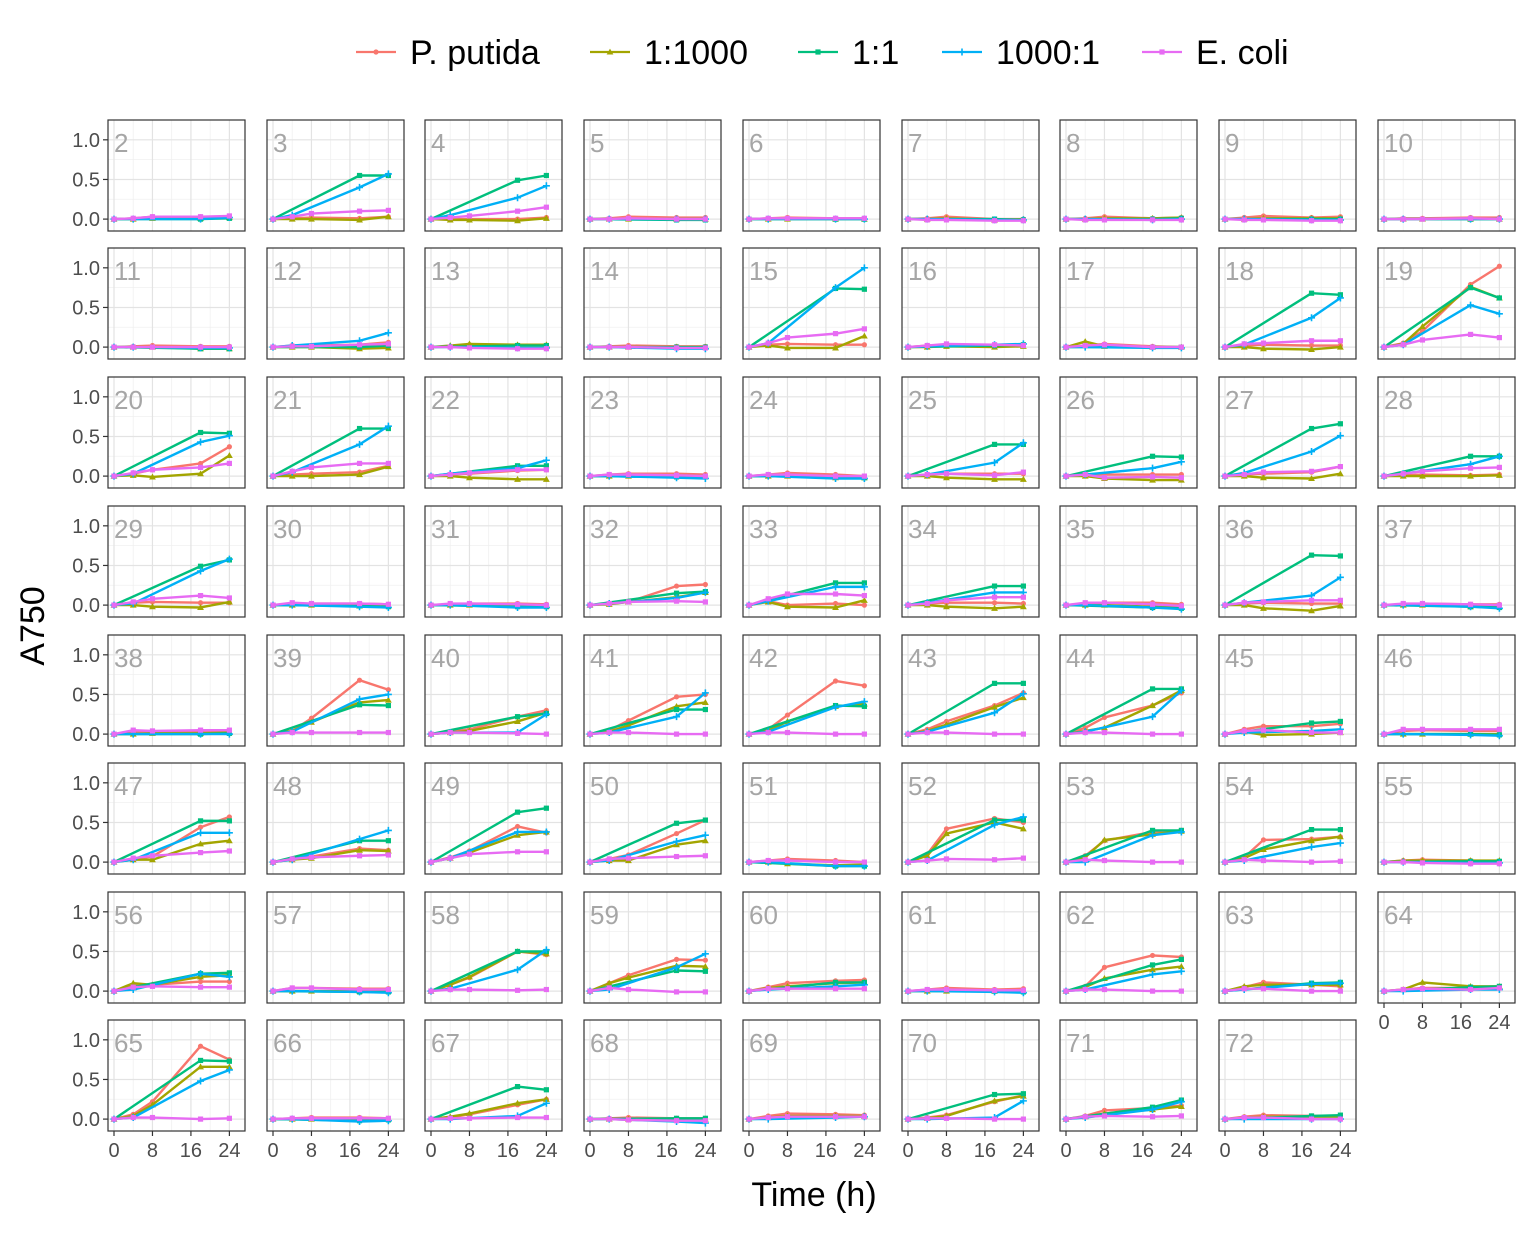 The width and height of the screenshot is (1536, 1233). I want to click on facet-panel: 61, so click(970, 947).